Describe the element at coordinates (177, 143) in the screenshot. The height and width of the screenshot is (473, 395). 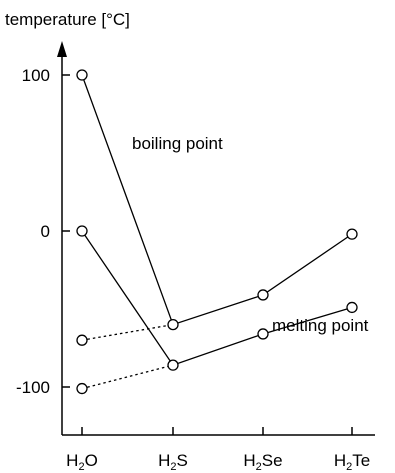
I see `series-label-0: boiling point` at that location.